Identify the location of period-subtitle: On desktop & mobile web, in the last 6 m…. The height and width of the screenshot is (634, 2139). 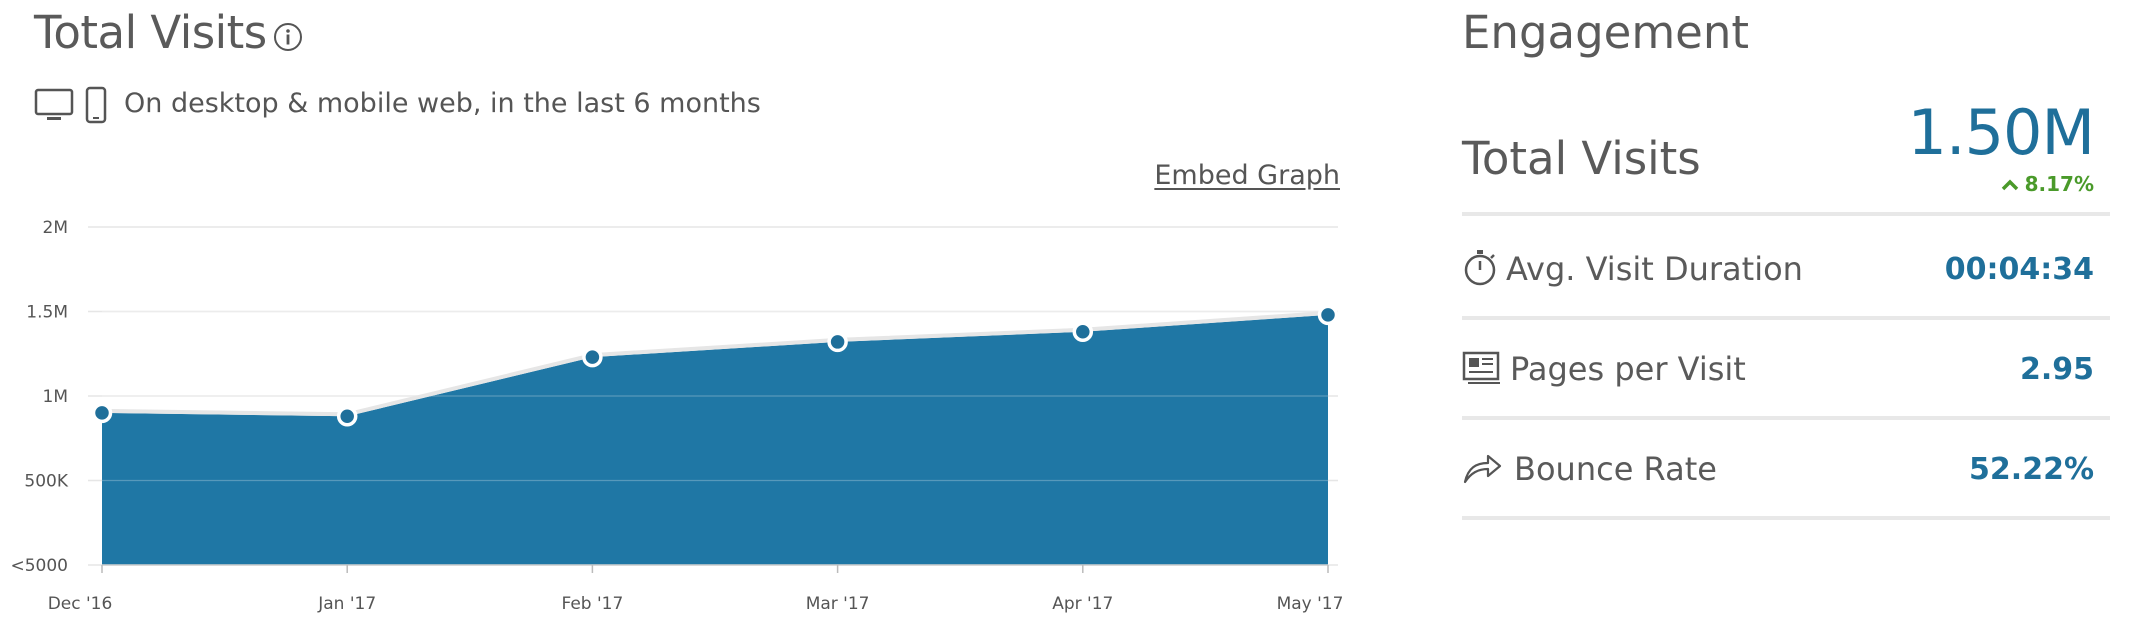
(442, 103).